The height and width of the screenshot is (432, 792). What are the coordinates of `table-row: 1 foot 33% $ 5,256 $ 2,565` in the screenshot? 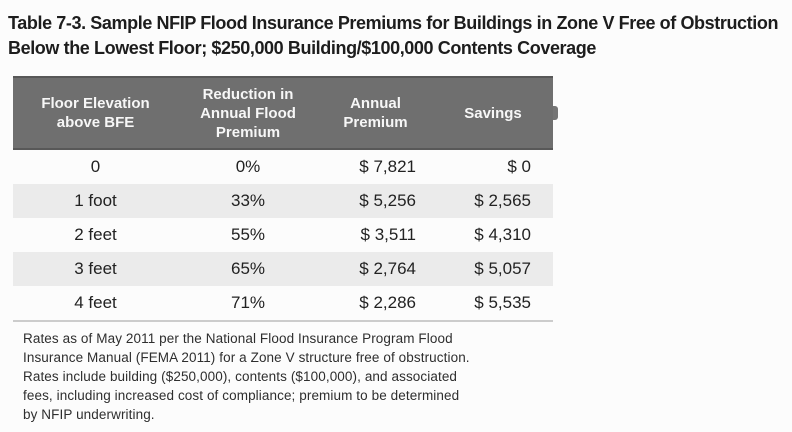 It's located at (283, 201).